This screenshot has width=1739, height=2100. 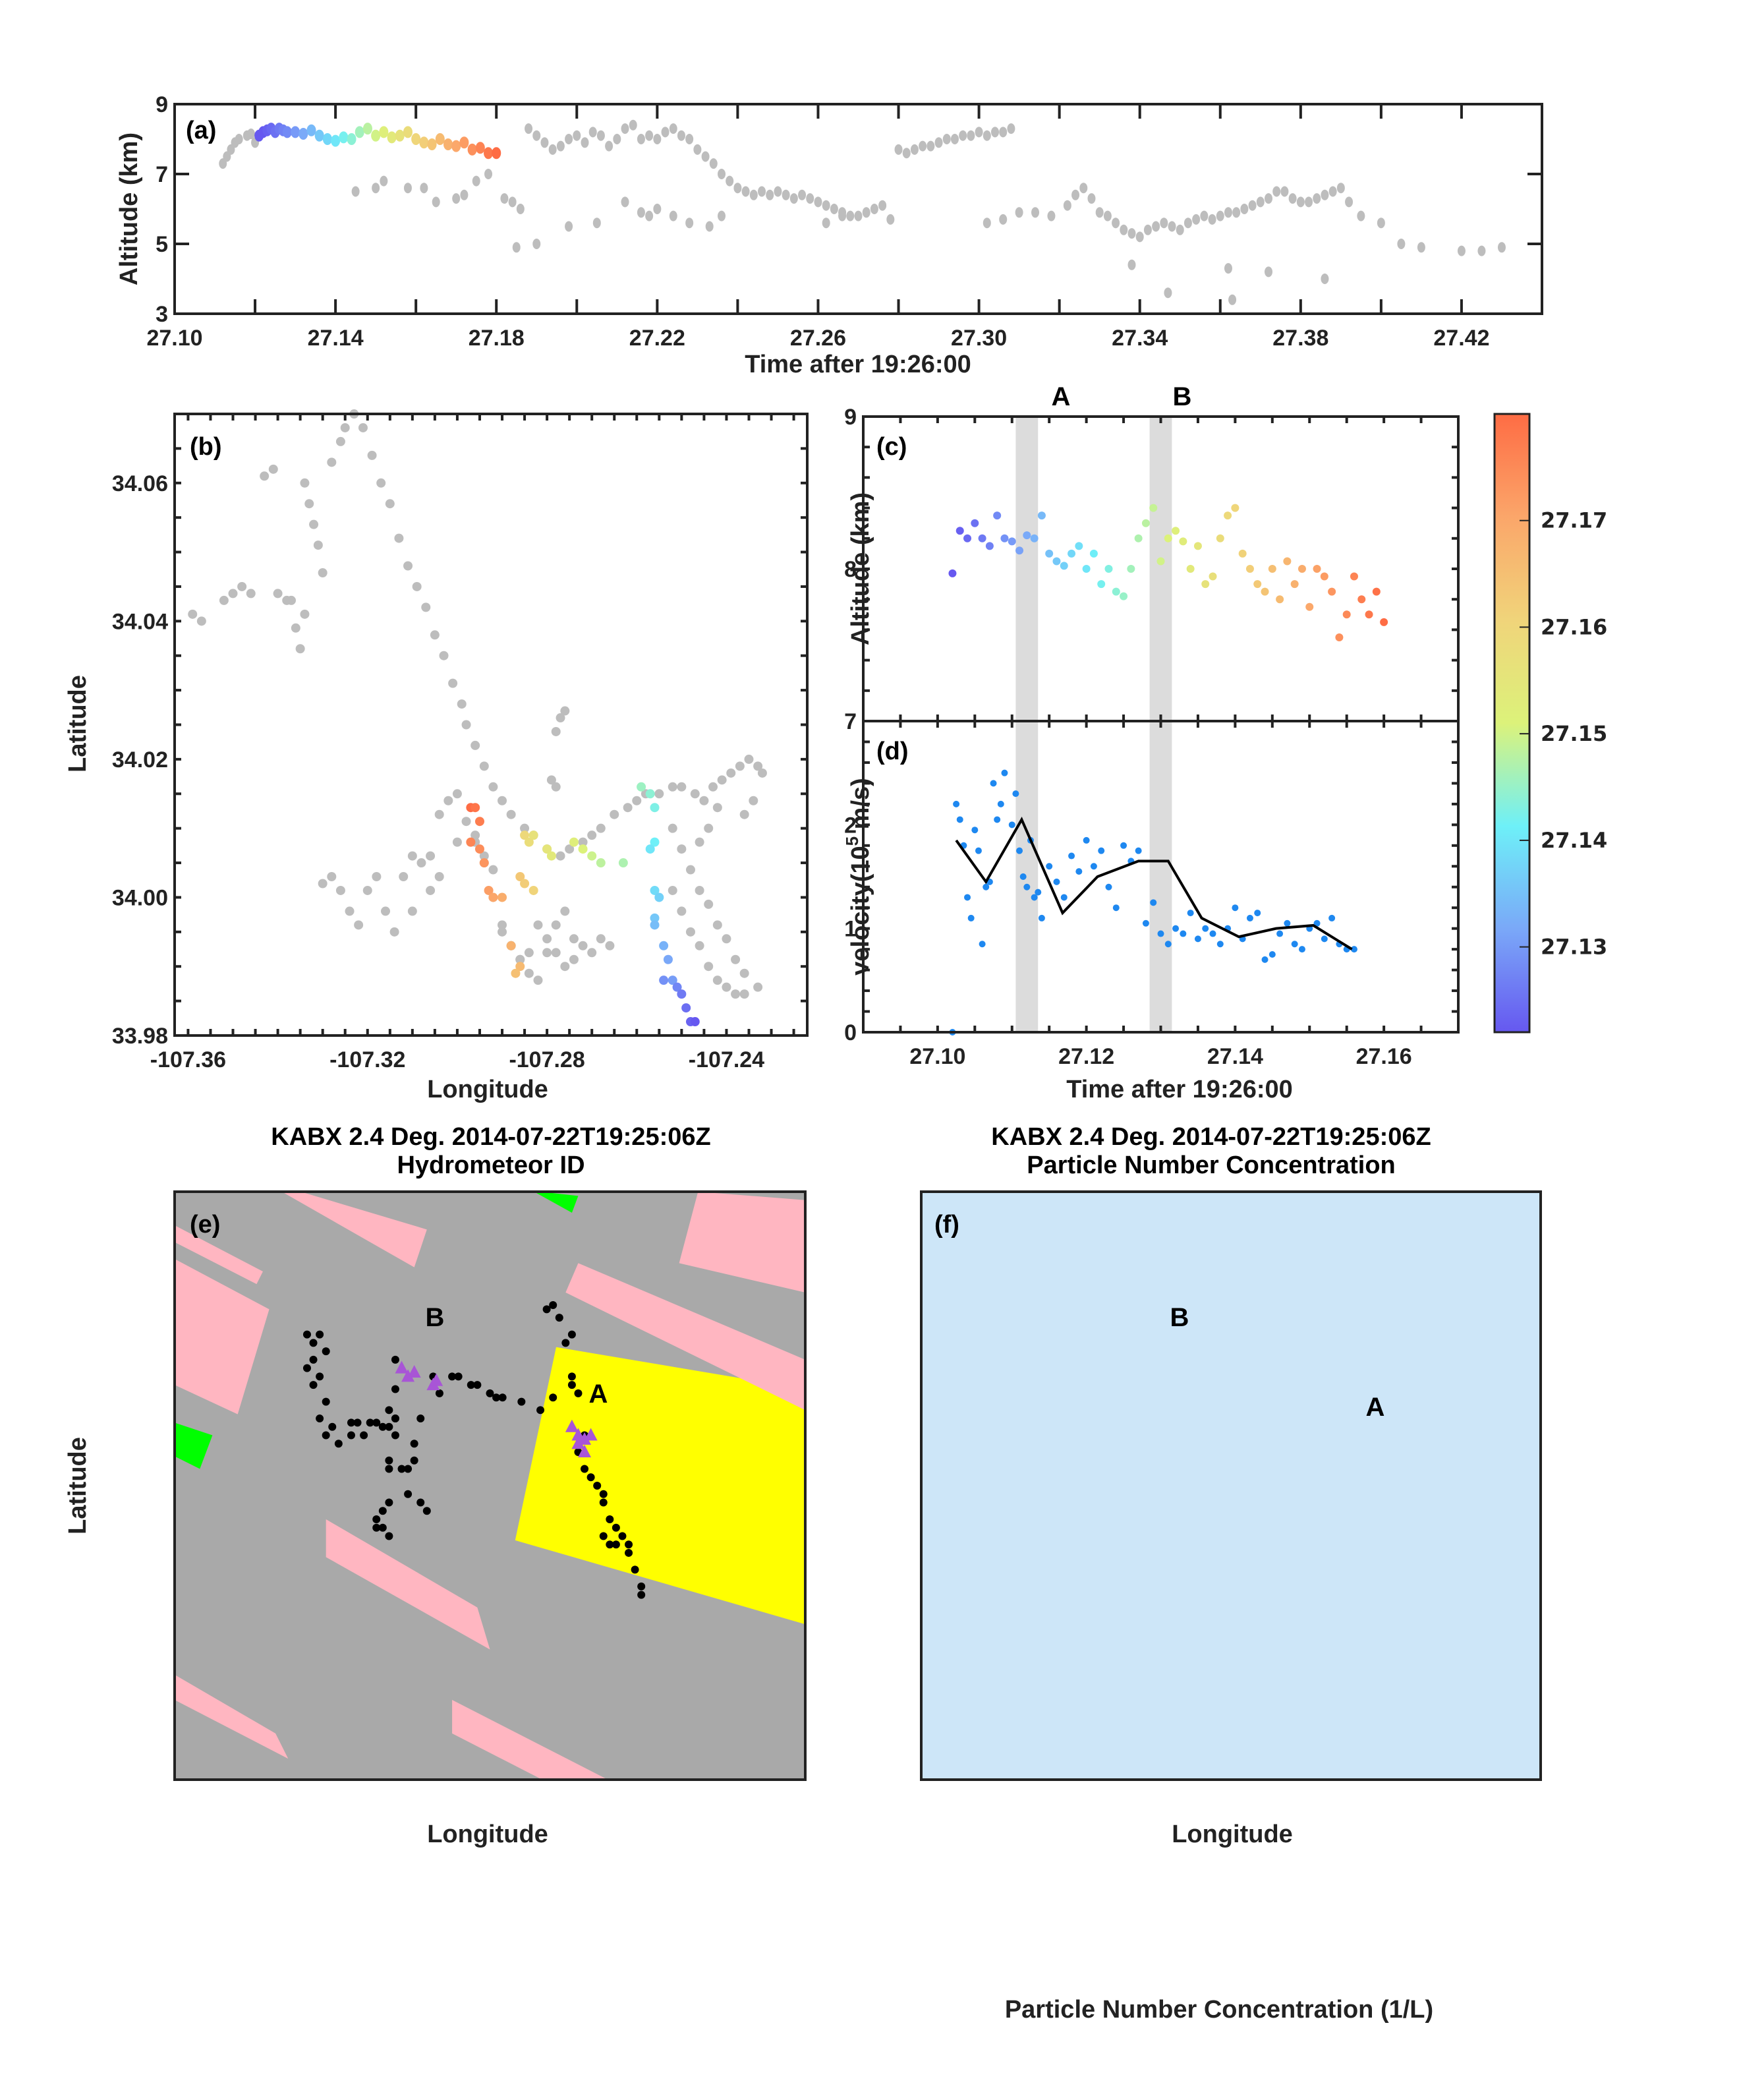 What do you see at coordinates (585, 1451) in the screenshot?
I see `triangle-marker-A` at bounding box center [585, 1451].